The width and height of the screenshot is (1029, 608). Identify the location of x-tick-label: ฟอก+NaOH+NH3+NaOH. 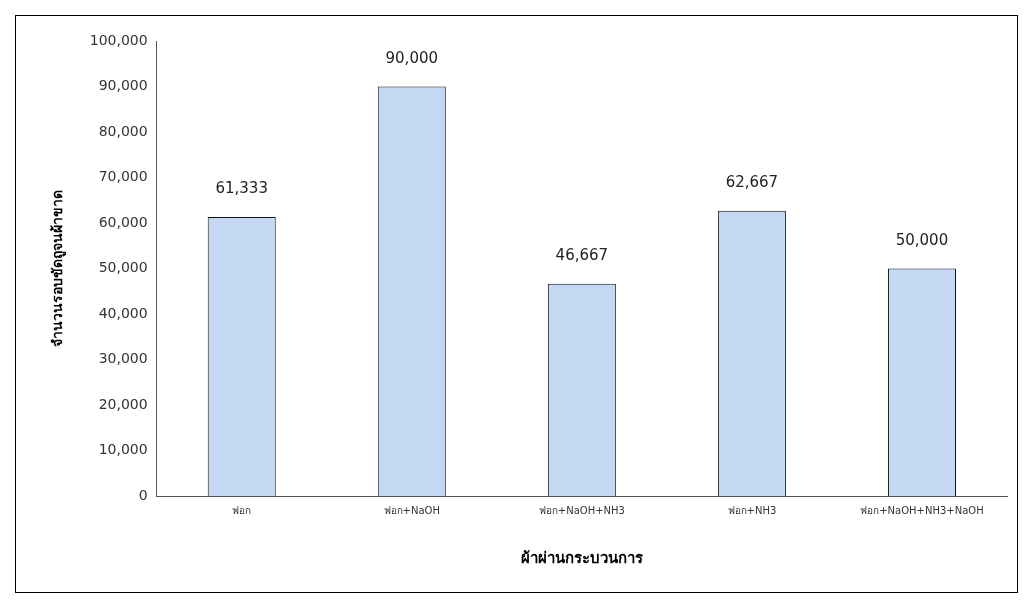
(922, 510).